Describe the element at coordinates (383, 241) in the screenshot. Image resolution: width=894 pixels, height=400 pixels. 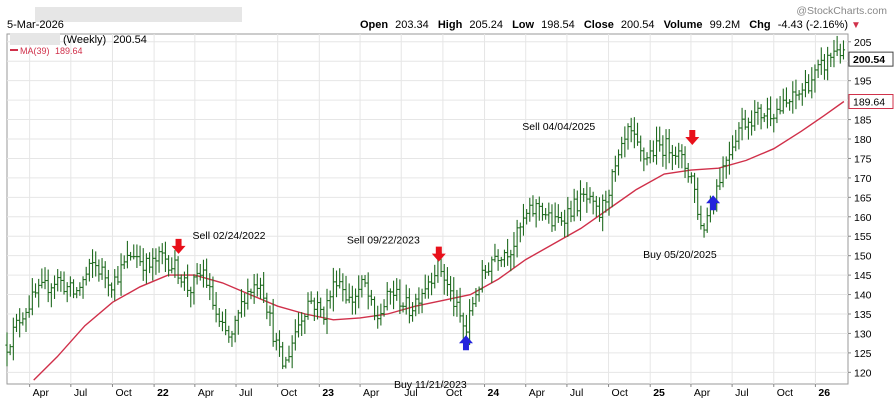
I see `sell-signal-label: Sell 09/22/2023` at that location.